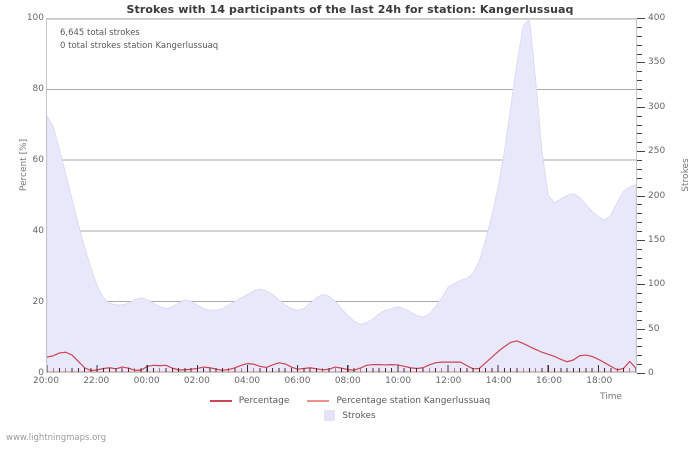 Image resolution: width=700 pixels, height=450 pixels. What do you see at coordinates (498, 381) in the screenshot?
I see `x-axis-tick-label: 14:00` at bounding box center [498, 381].